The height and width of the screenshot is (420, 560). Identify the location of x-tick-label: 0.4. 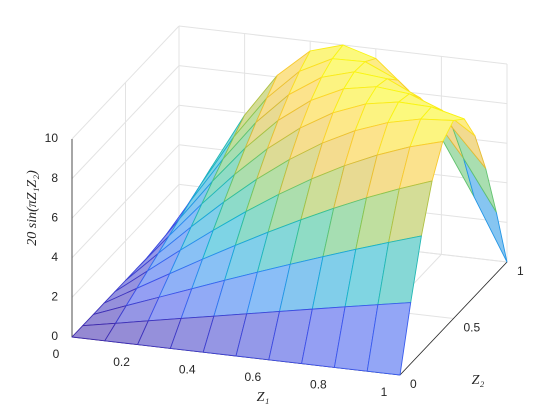
(187, 369).